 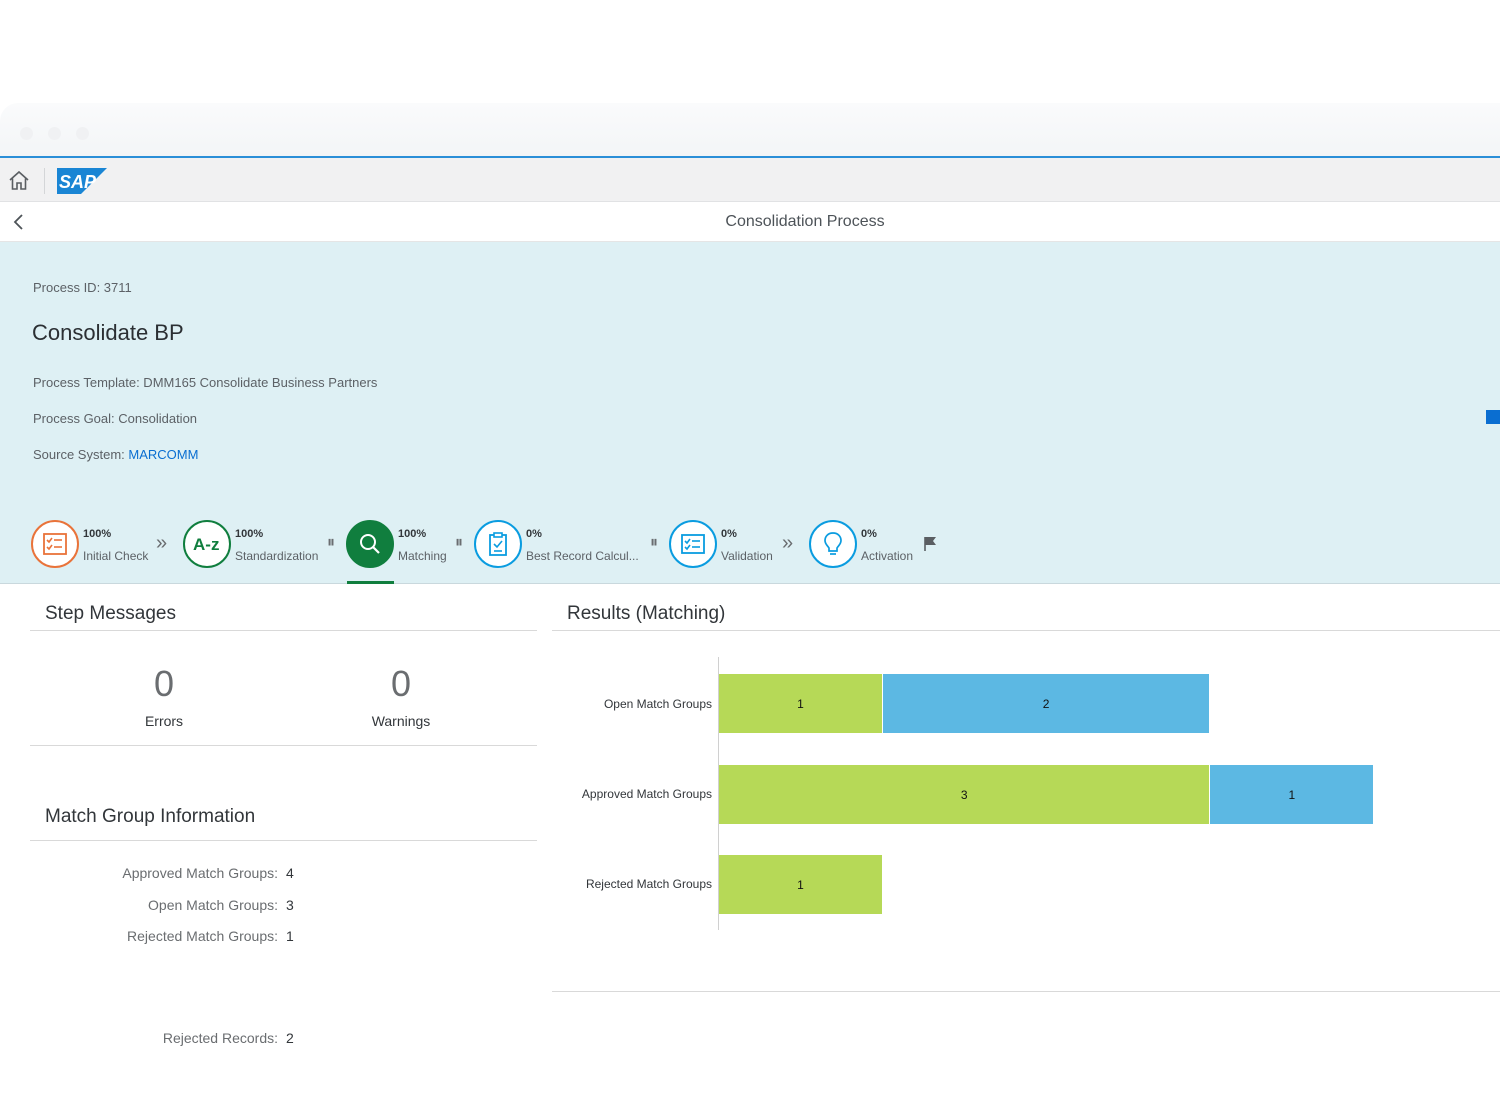 What do you see at coordinates (163, 454) in the screenshot?
I see `source-system-link: MARCOMM` at bounding box center [163, 454].